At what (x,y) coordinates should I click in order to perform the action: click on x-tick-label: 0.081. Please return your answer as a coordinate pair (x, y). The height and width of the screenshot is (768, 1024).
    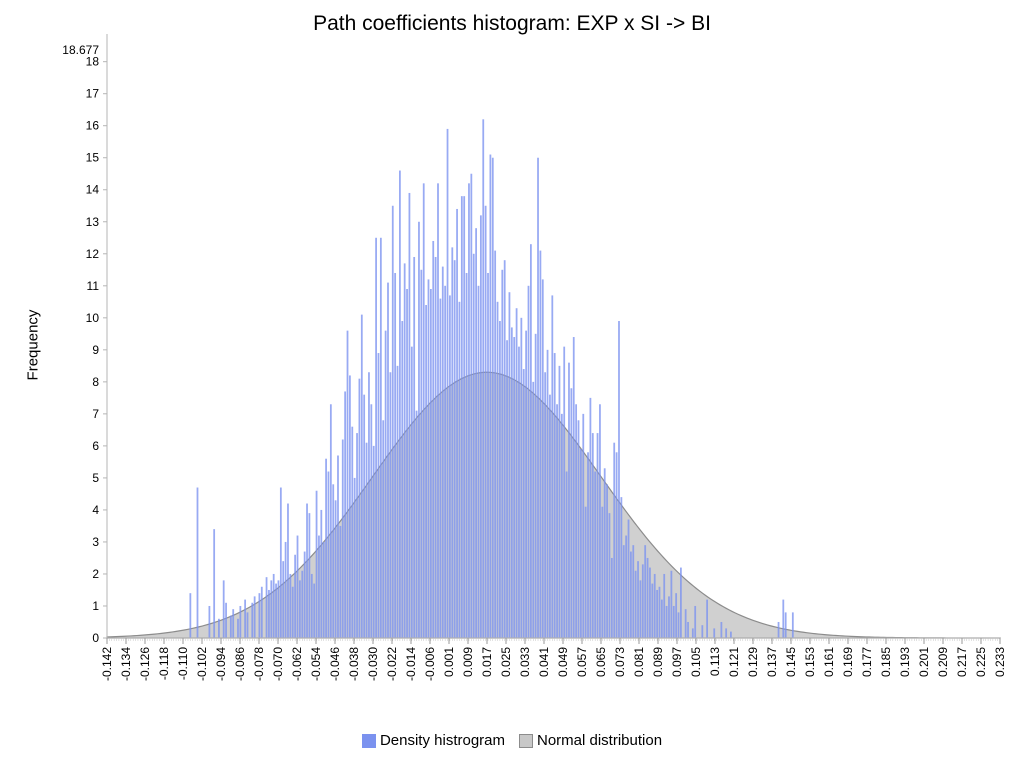
    Looking at the image, I should click on (639, 662).